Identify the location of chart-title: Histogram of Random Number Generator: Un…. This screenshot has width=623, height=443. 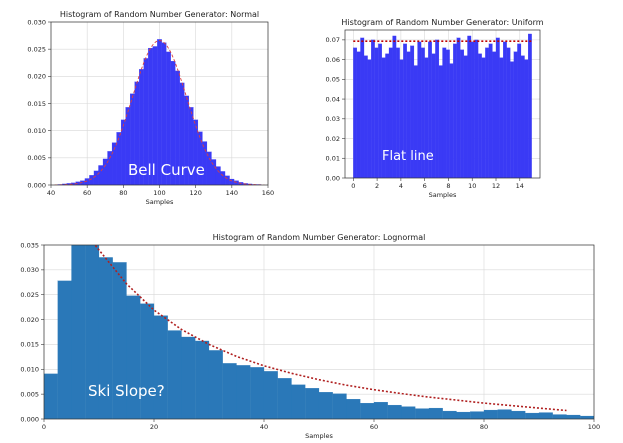
(442, 22).